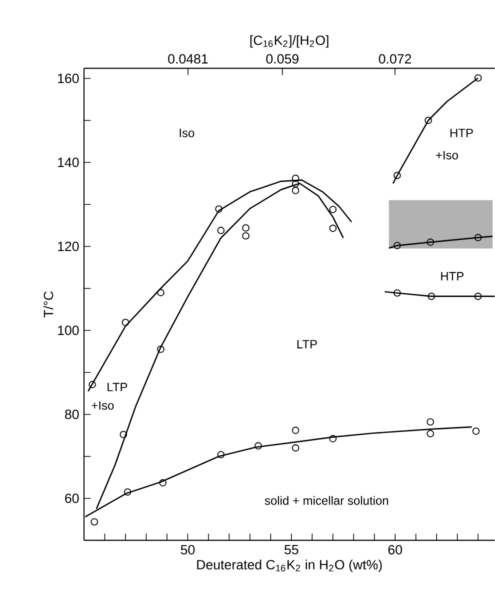 Image resolution: width=495 pixels, height=591 pixels. What do you see at coordinates (291, 549) in the screenshot?
I see `x-tick-label: 55` at bounding box center [291, 549].